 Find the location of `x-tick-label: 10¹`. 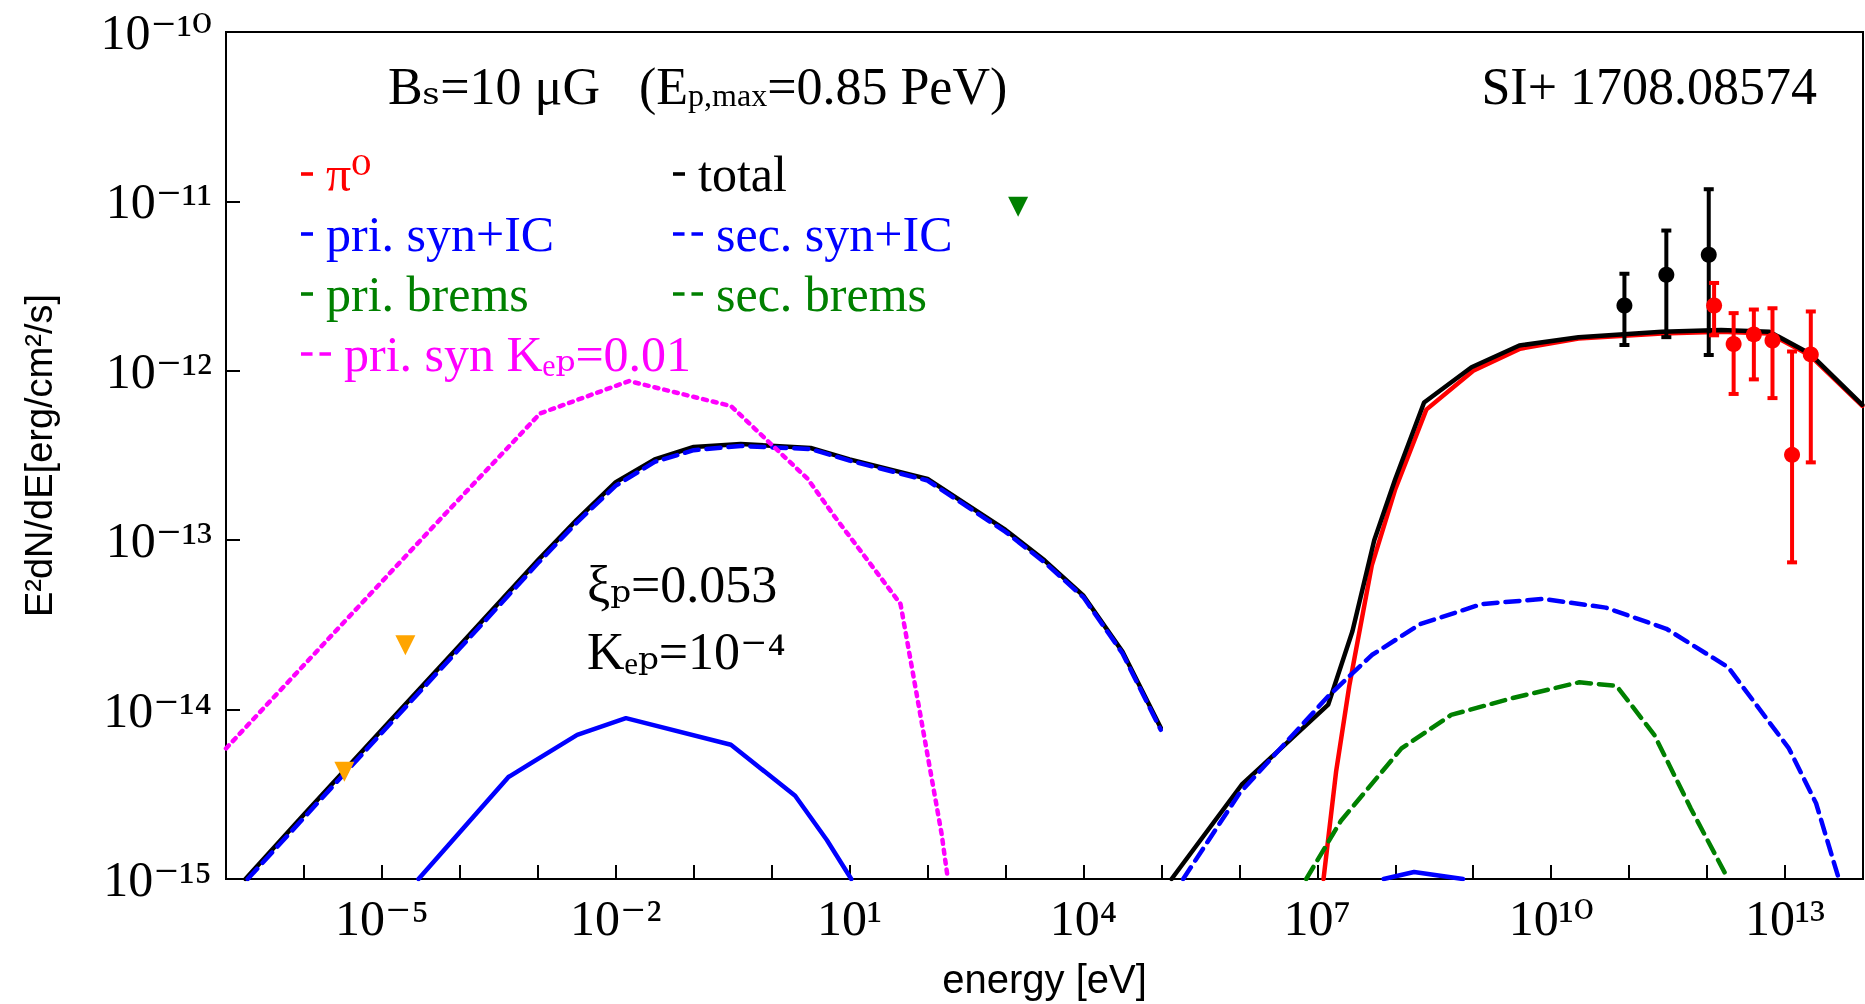

x-tick-label: 10¹ is located at coordinates (850, 918).